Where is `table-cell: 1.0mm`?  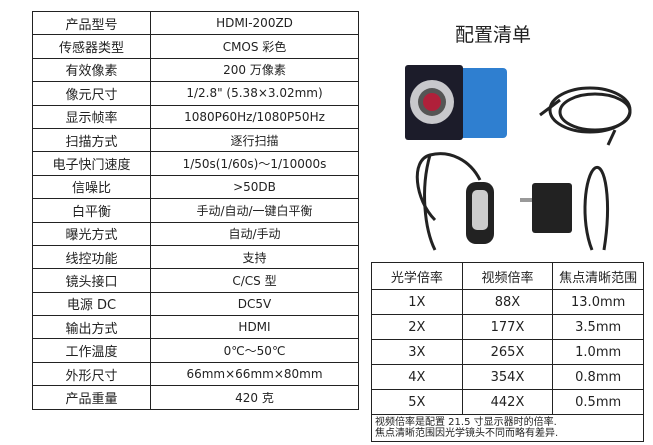
table-cell: 1.0mm is located at coordinates (598, 352).